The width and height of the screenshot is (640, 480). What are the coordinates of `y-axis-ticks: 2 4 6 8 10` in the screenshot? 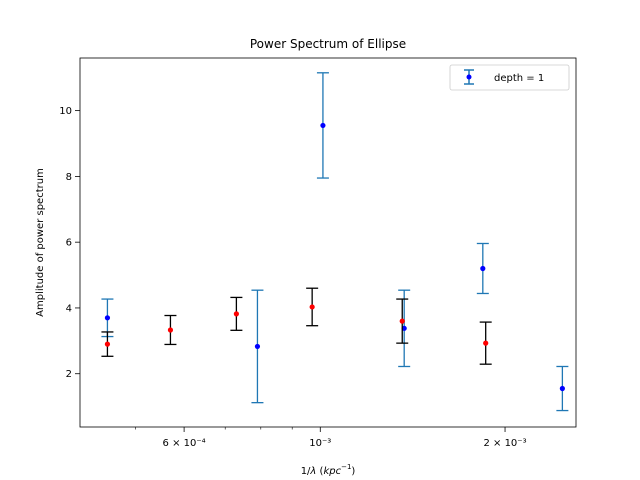 It's located at (69, 243).